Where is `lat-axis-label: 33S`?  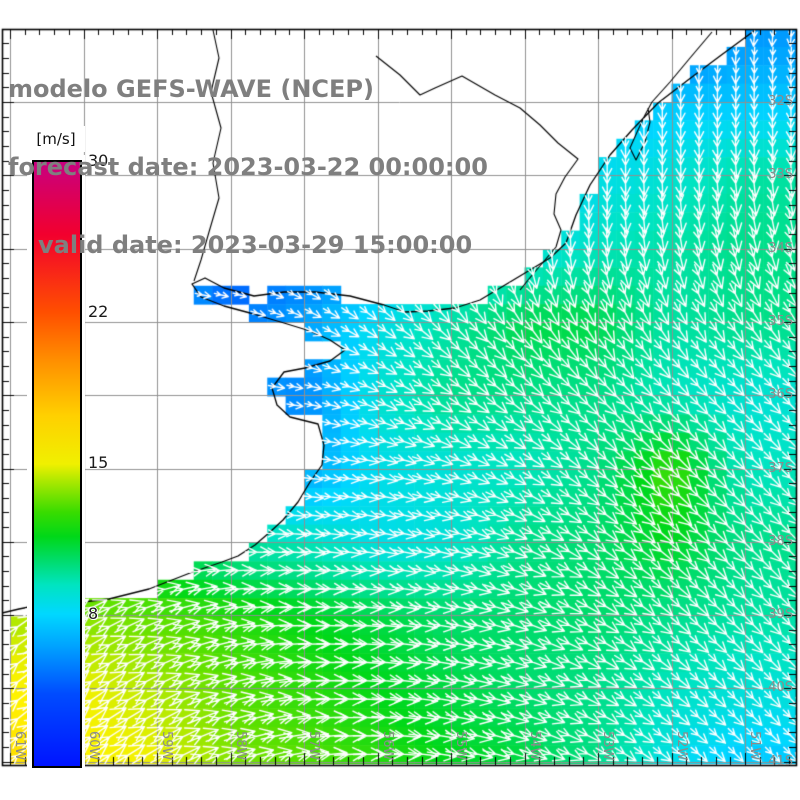 lat-axis-label: 33S is located at coordinates (780, 174).